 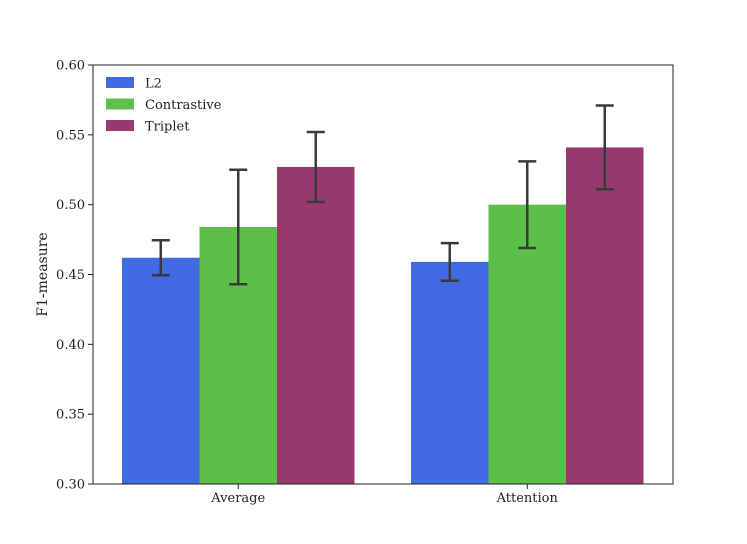 I want to click on bar-triplet-average, so click(x=316, y=325).